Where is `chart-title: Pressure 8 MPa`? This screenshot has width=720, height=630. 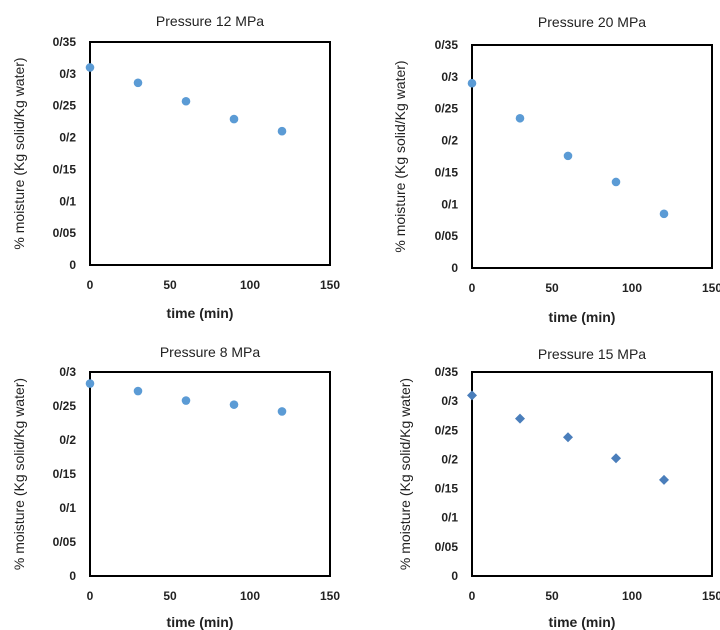 chart-title: Pressure 8 MPa is located at coordinates (210, 352).